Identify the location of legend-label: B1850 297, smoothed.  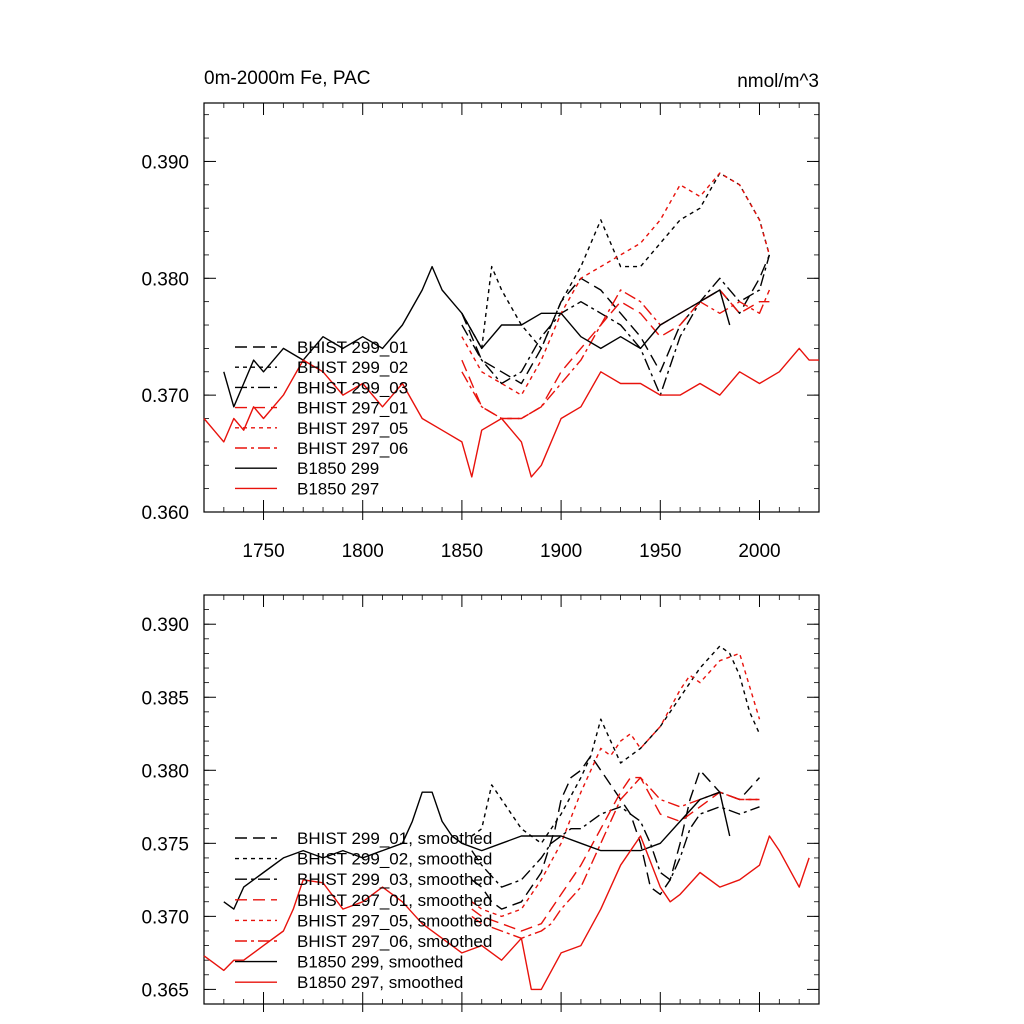
(380, 982).